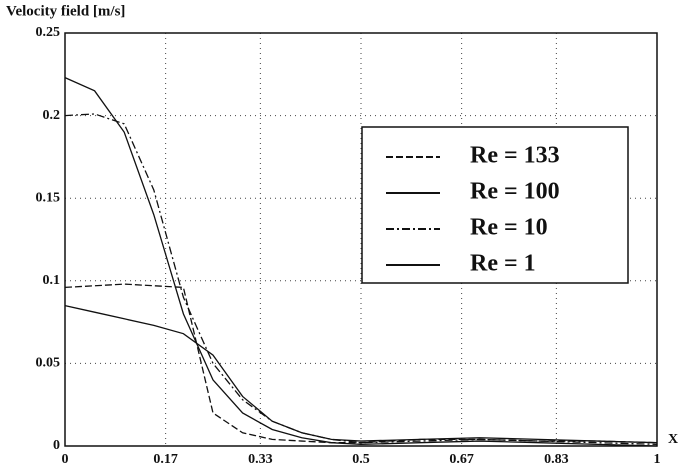 Image resolution: width=681 pixels, height=469 pixels. I want to click on y-tick-label: 0.25, so click(48, 32).